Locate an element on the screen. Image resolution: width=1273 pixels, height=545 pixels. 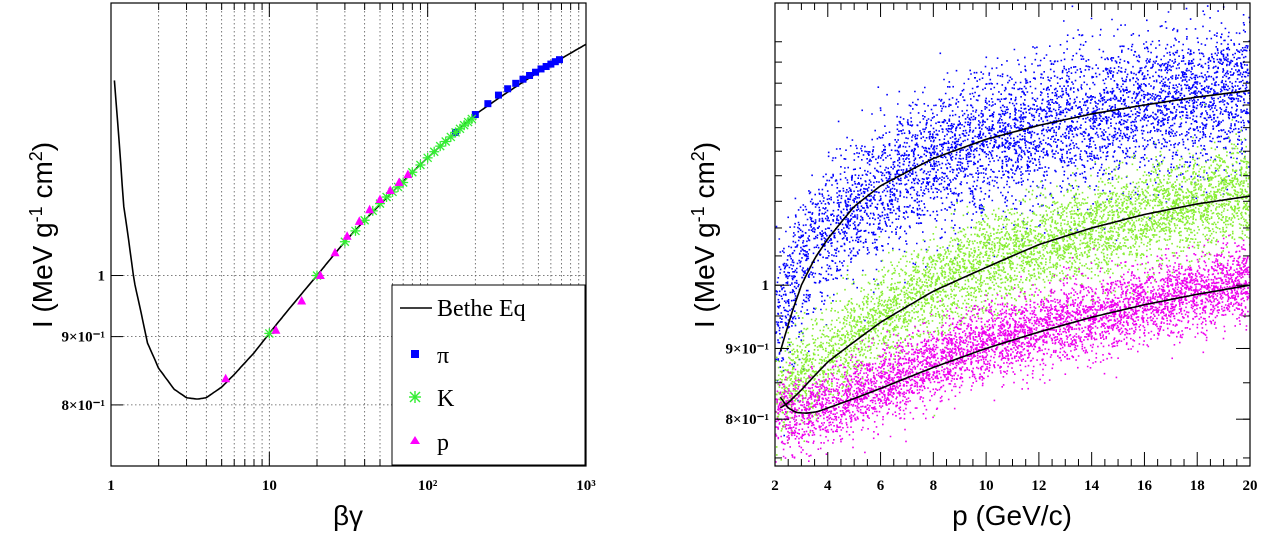
x-tick-label: 10³ is located at coordinates (586, 486).